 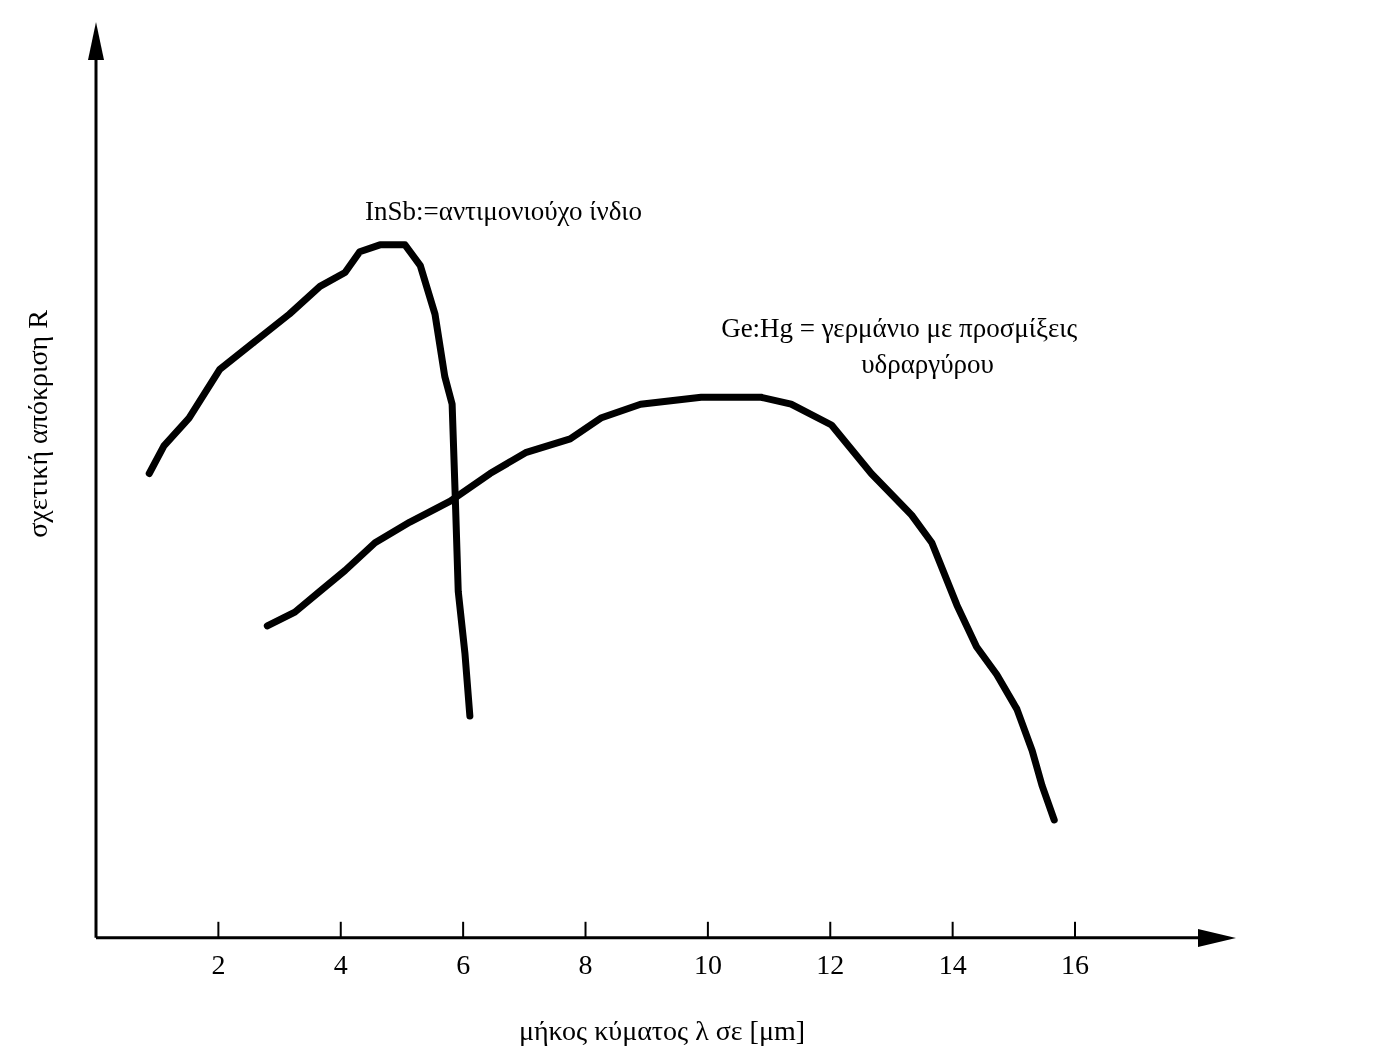 What do you see at coordinates (463, 964) in the screenshot?
I see `x-tick-label: 6` at bounding box center [463, 964].